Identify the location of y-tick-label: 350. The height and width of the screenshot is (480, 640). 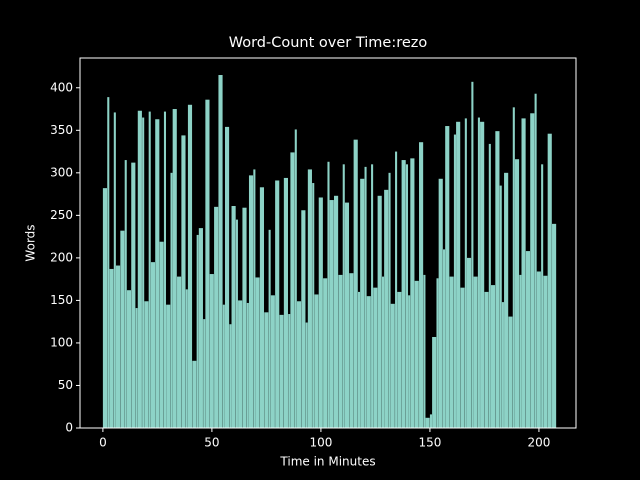
(61, 130).